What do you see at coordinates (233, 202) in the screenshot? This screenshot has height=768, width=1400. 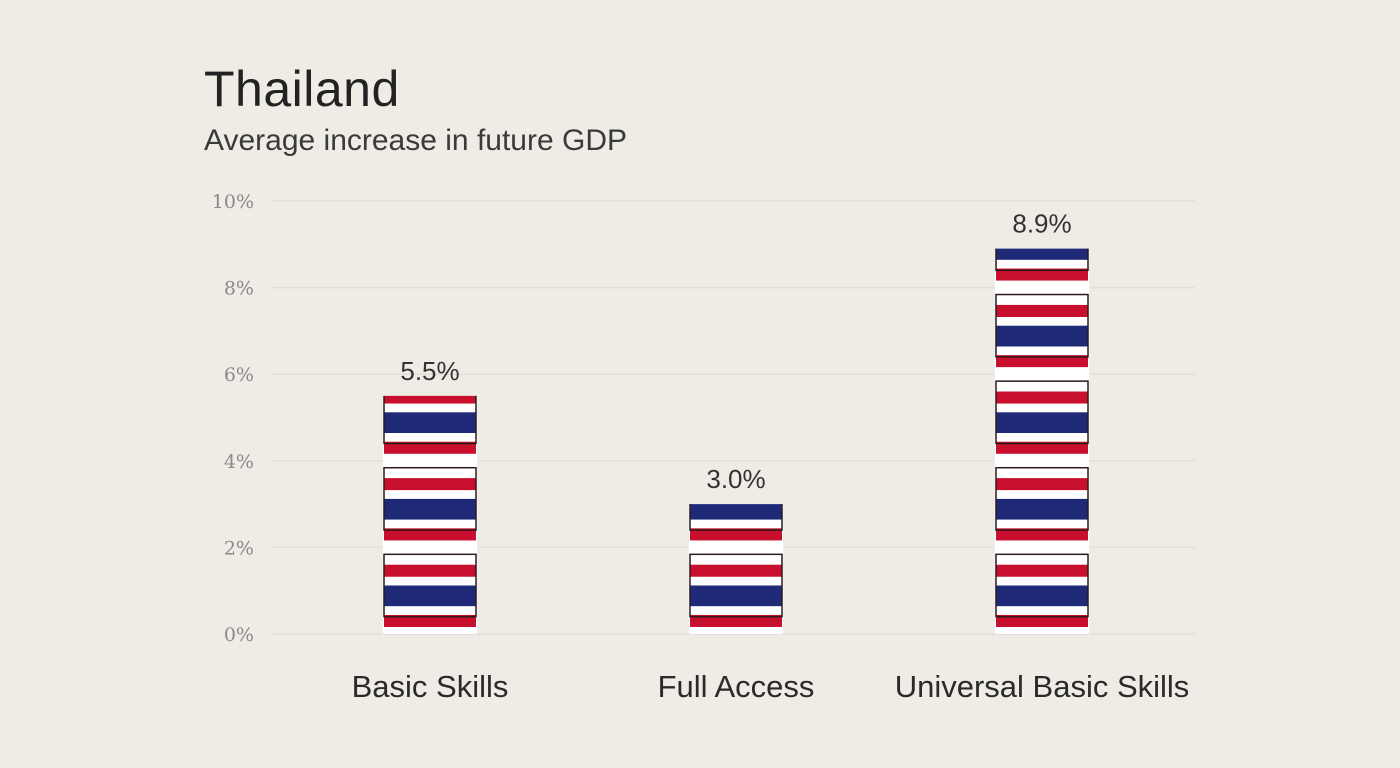 I see `y-tick-label: 10%` at bounding box center [233, 202].